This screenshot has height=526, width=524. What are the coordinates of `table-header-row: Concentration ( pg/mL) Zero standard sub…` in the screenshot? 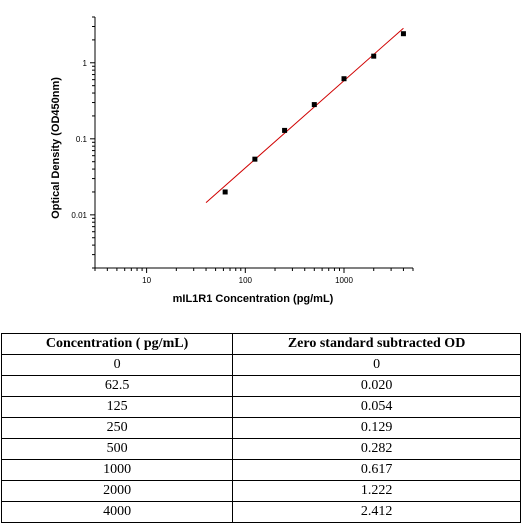 It's located at (260, 344).